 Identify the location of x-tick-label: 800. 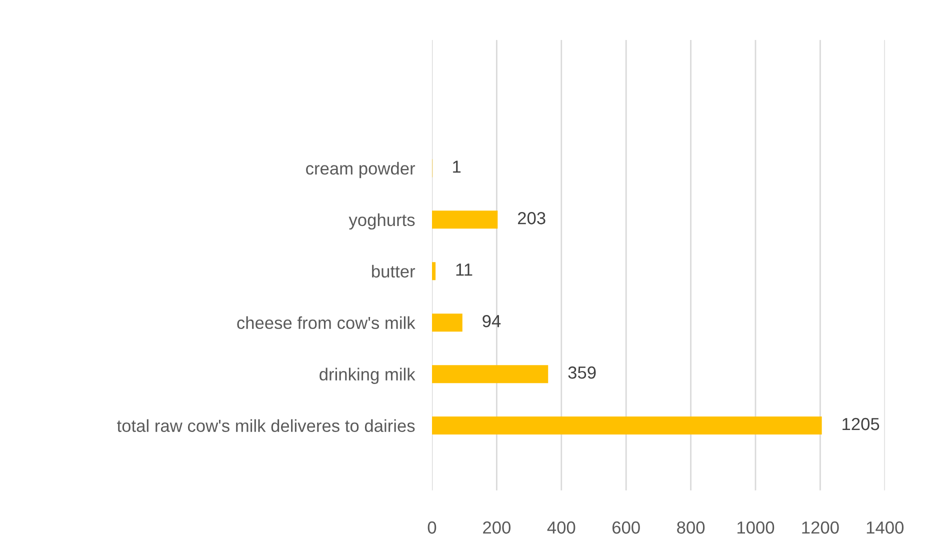
(691, 527).